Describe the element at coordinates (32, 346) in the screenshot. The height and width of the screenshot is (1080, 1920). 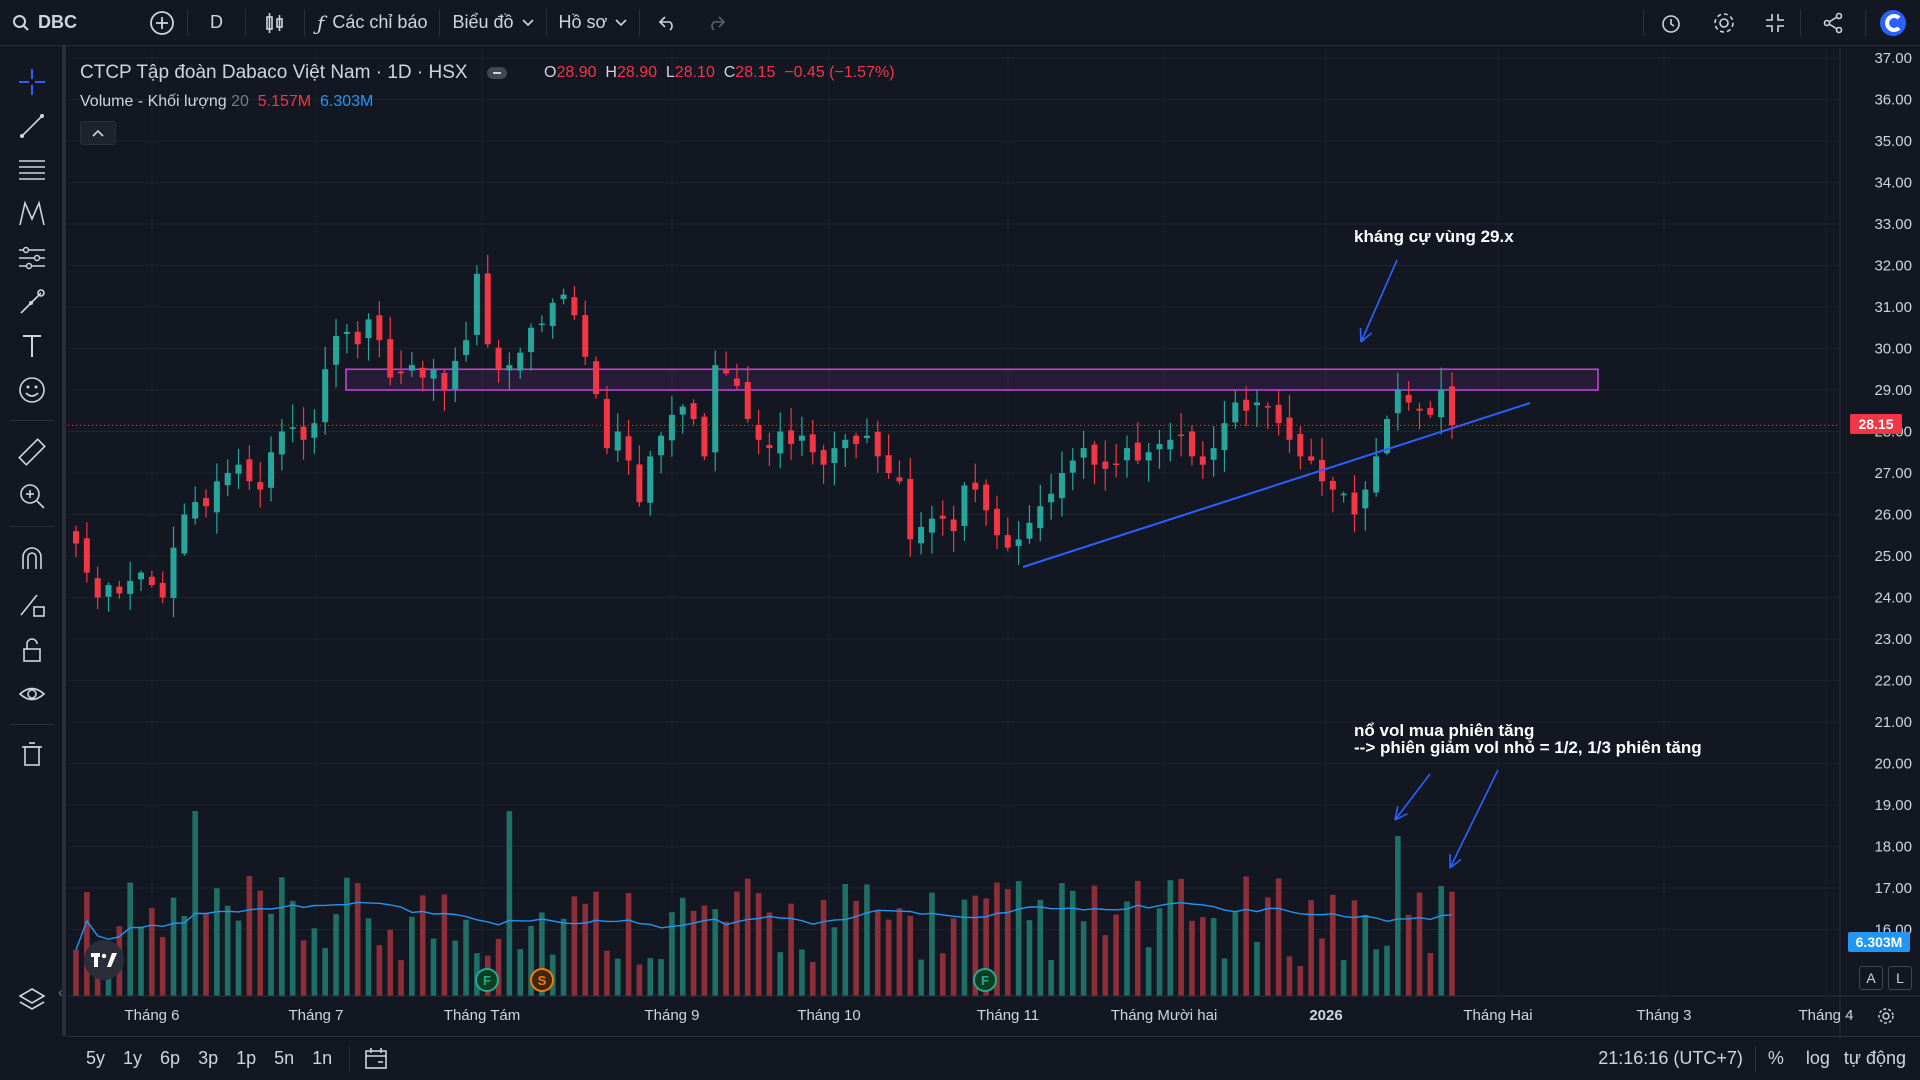
I see `text-tool` at that location.